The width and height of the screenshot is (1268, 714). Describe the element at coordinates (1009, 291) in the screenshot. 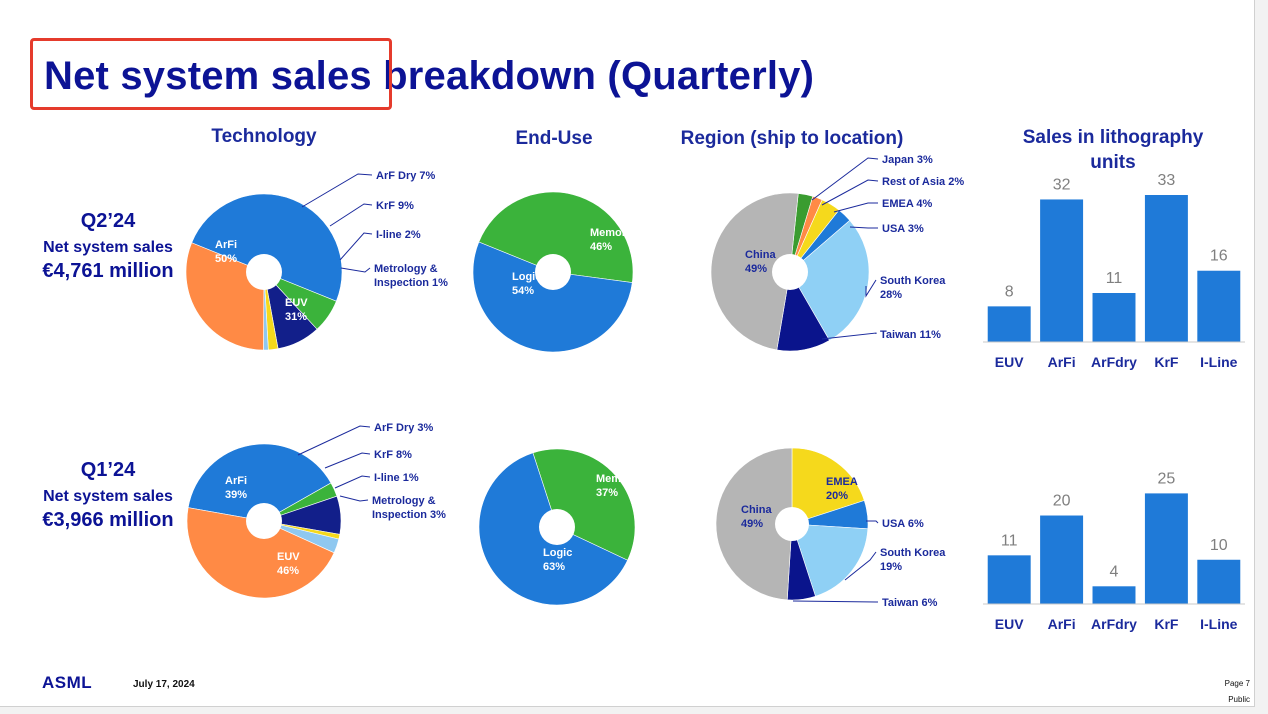

I see `data-label: 8` at that location.